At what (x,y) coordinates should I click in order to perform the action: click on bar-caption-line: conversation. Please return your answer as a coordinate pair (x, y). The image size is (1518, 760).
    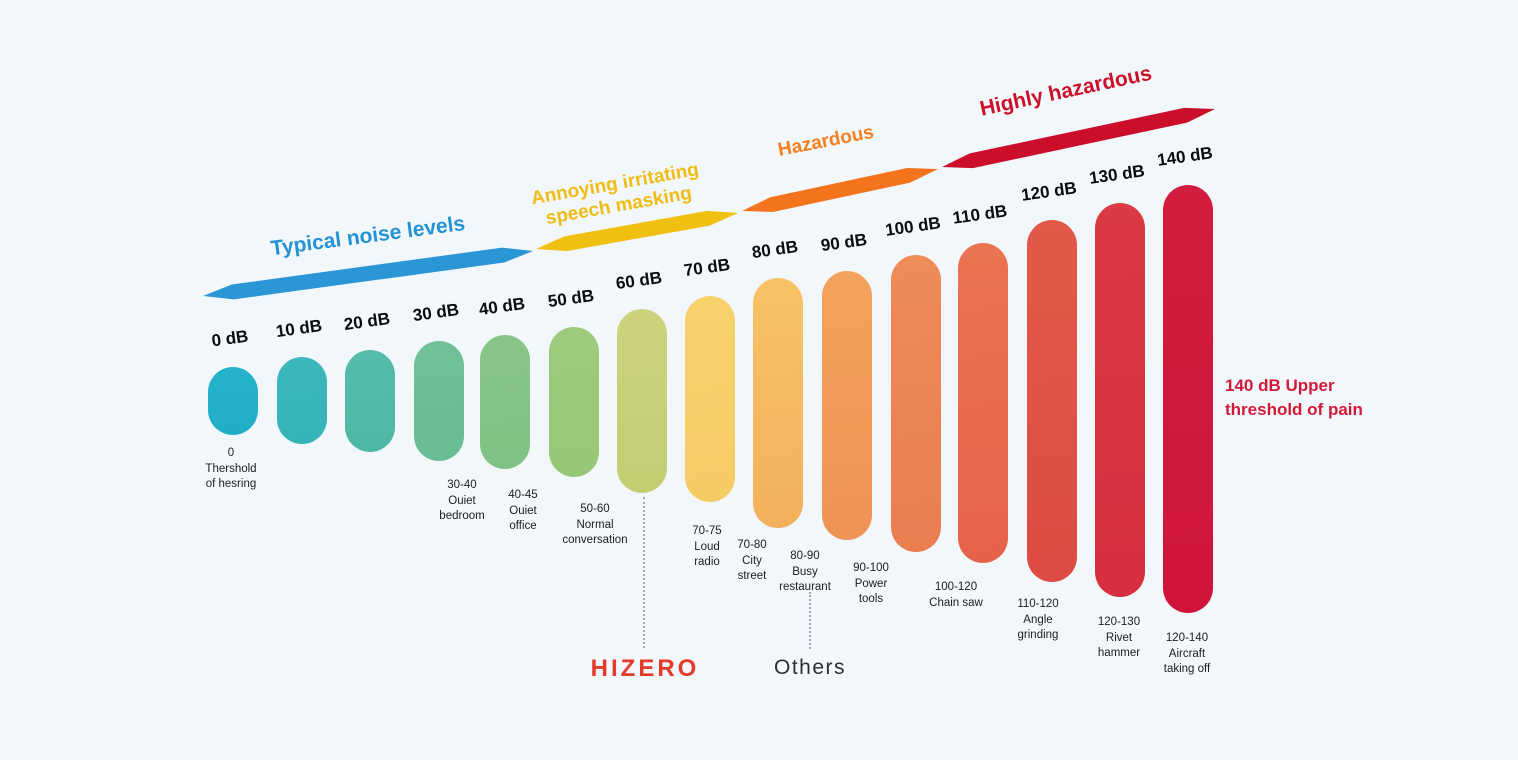
    Looking at the image, I should click on (595, 540).